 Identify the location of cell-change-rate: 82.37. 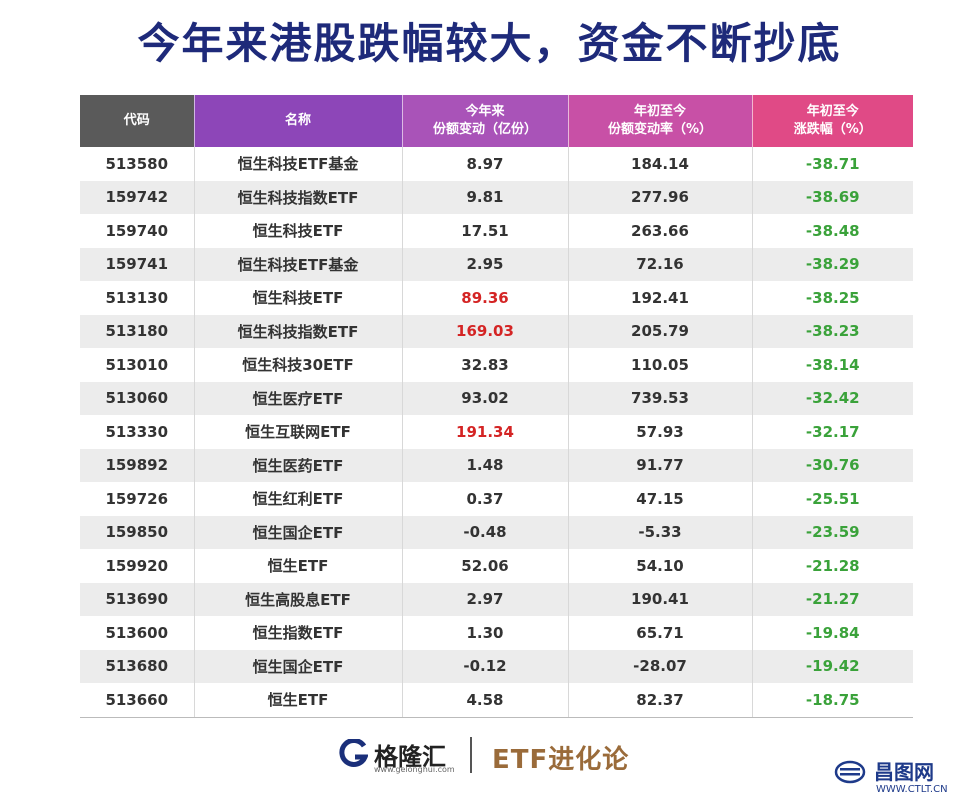
(660, 700).